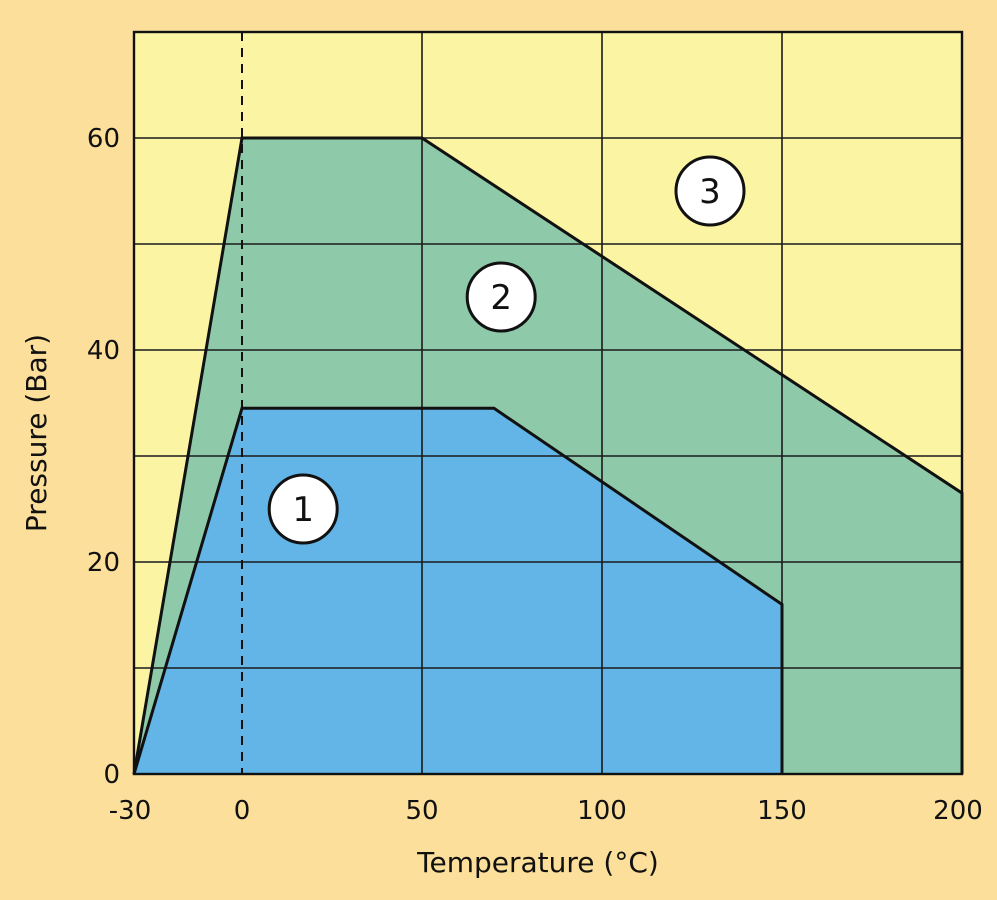 The height and width of the screenshot is (900, 997). I want to click on x-tick-label: 100, so click(602, 811).